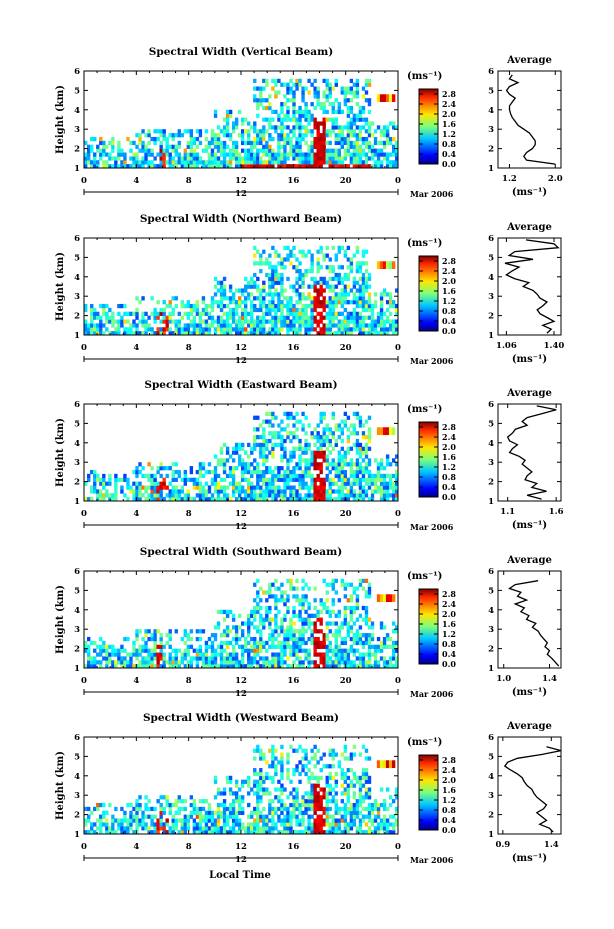  Describe the element at coordinates (529, 692) in the screenshot. I see `average-xlabel: (ms⁻¹)` at that location.